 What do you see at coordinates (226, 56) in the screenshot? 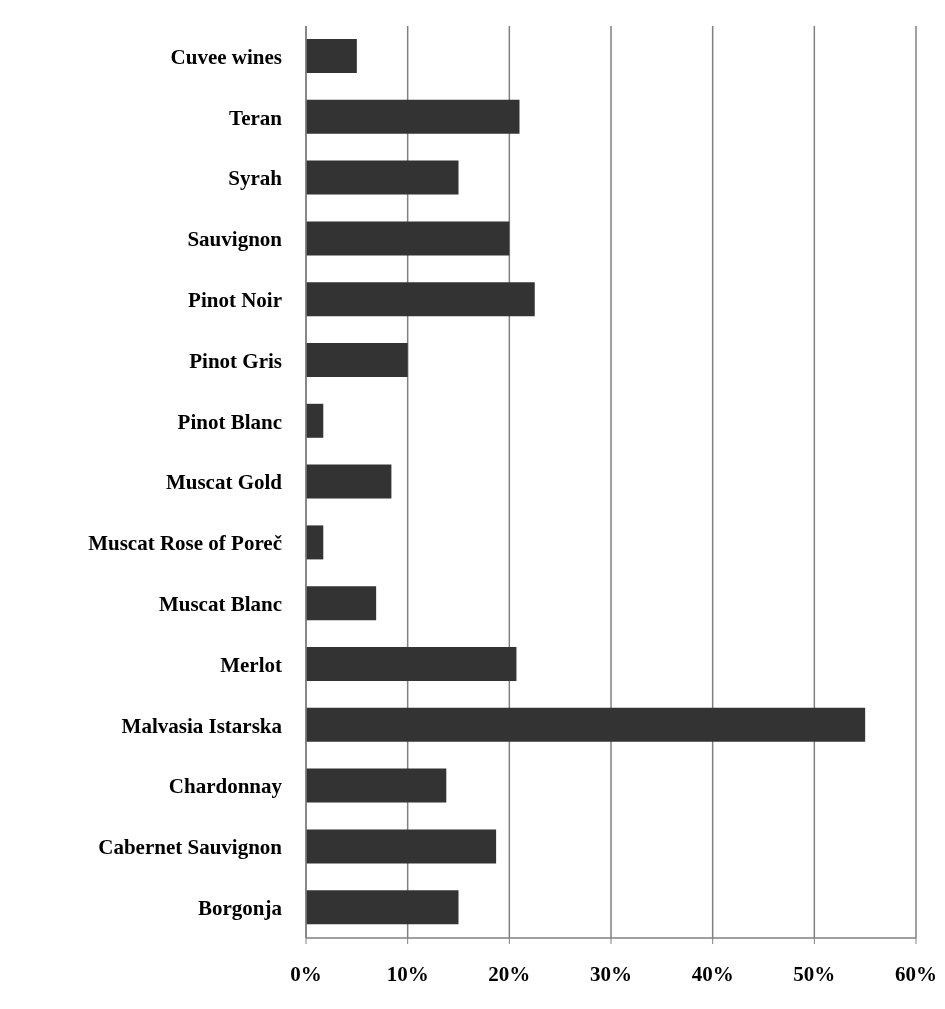
I see `y-tick-label: Cuvee wines` at bounding box center [226, 56].